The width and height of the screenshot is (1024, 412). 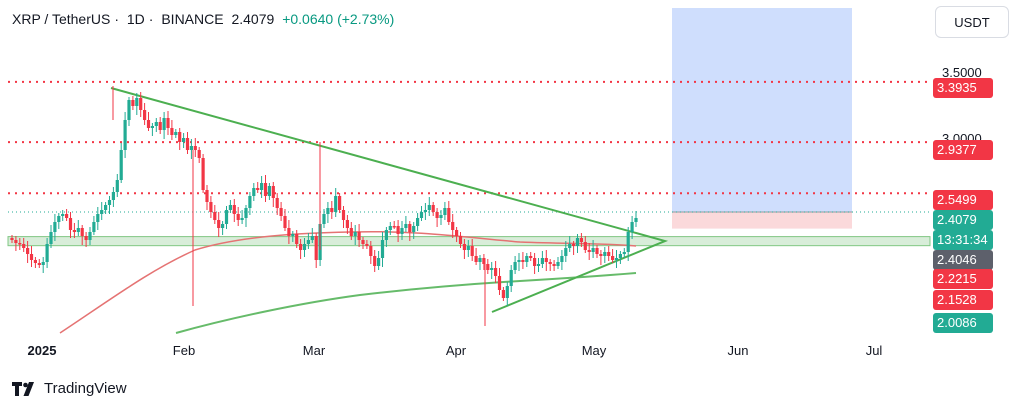 I want to click on support-zone, so click(x=469, y=241).